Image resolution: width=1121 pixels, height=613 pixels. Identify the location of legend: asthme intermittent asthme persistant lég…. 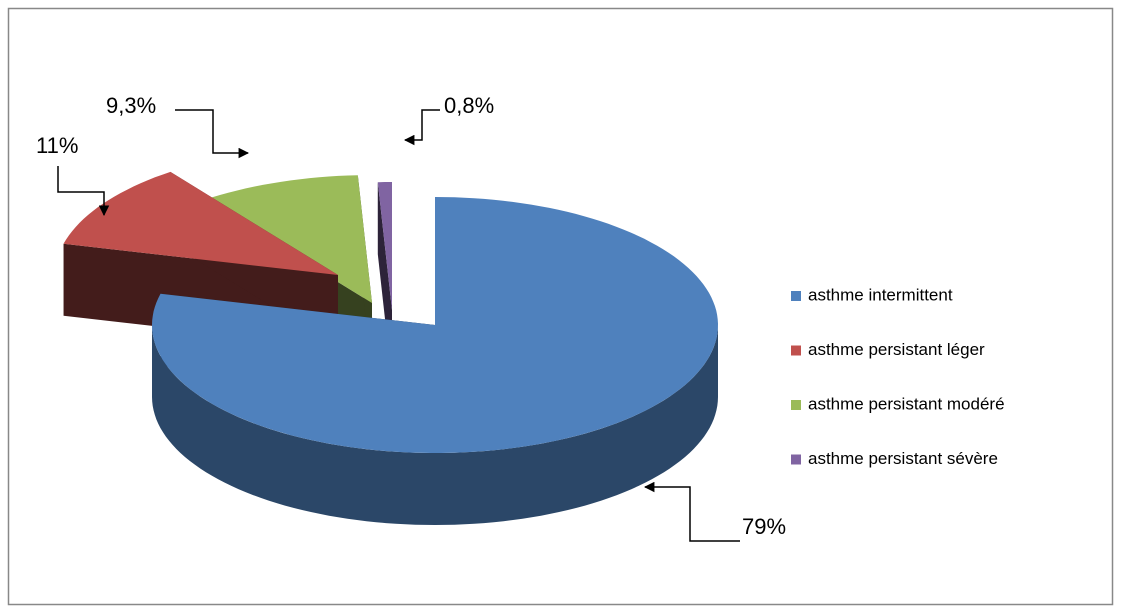
(898, 376).